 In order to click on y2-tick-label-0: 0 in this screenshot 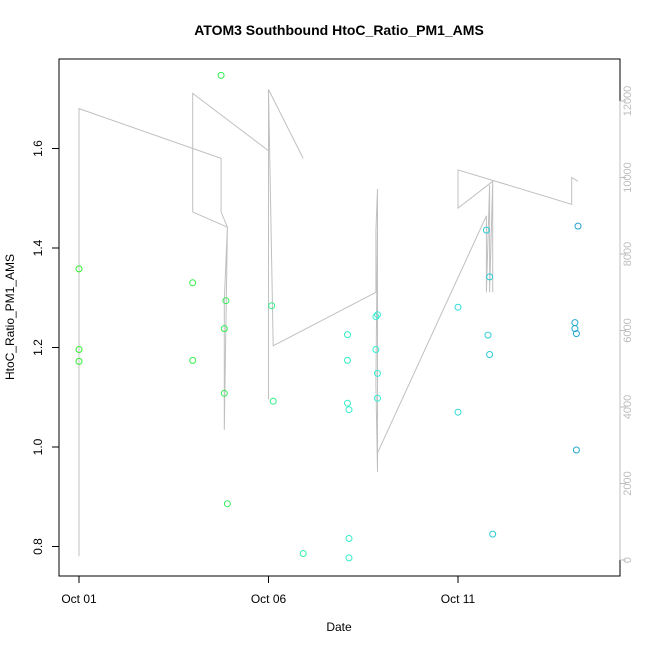, I will do `click(628, 560)`.